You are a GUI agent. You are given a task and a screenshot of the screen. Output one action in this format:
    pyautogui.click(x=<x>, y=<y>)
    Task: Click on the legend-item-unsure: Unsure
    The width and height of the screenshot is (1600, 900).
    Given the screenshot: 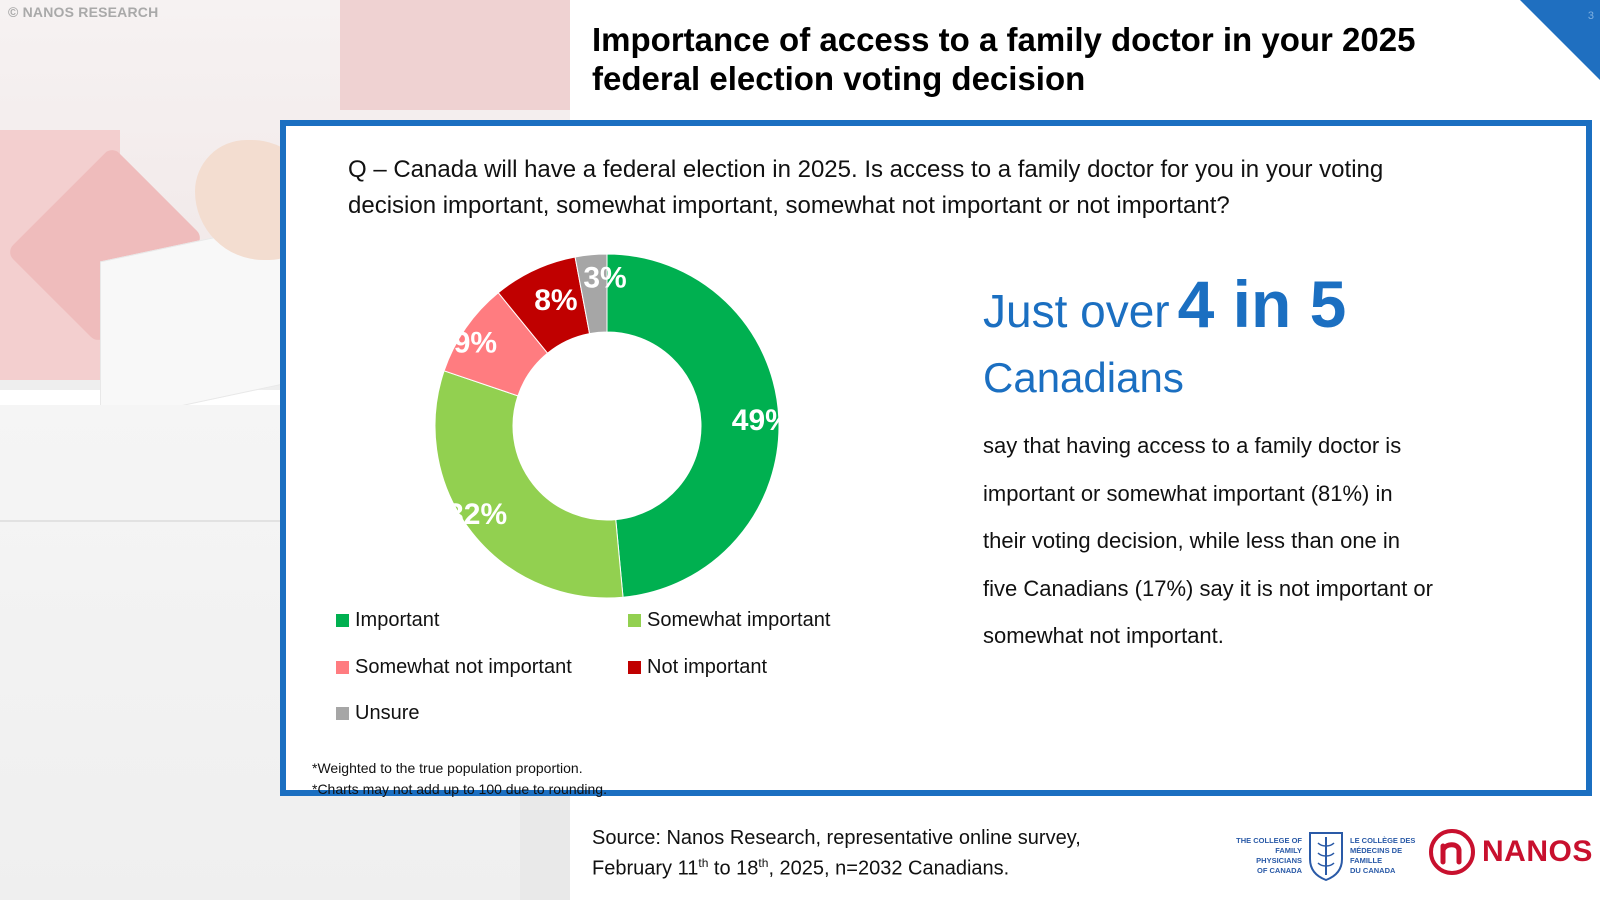 What is the action you would take?
    pyautogui.click(x=377, y=713)
    